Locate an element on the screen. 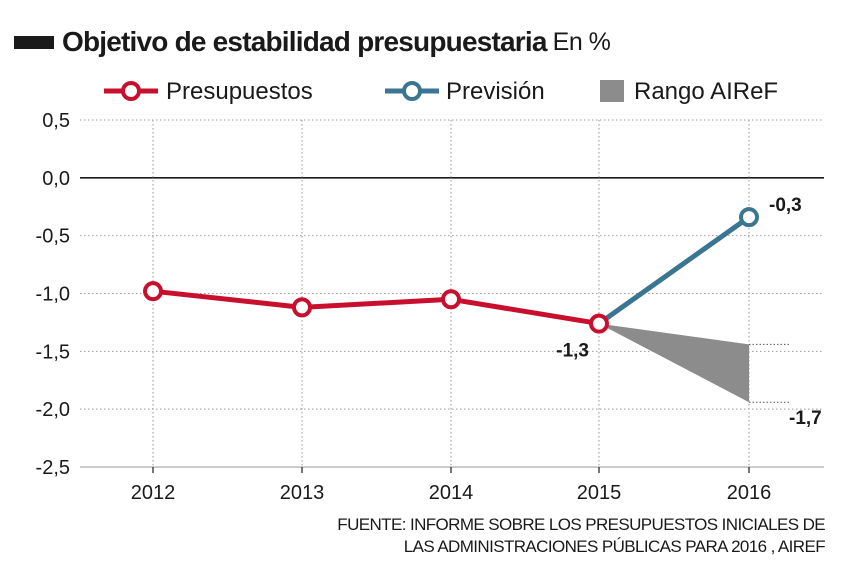  data-label: -0,3 is located at coordinates (785, 205).